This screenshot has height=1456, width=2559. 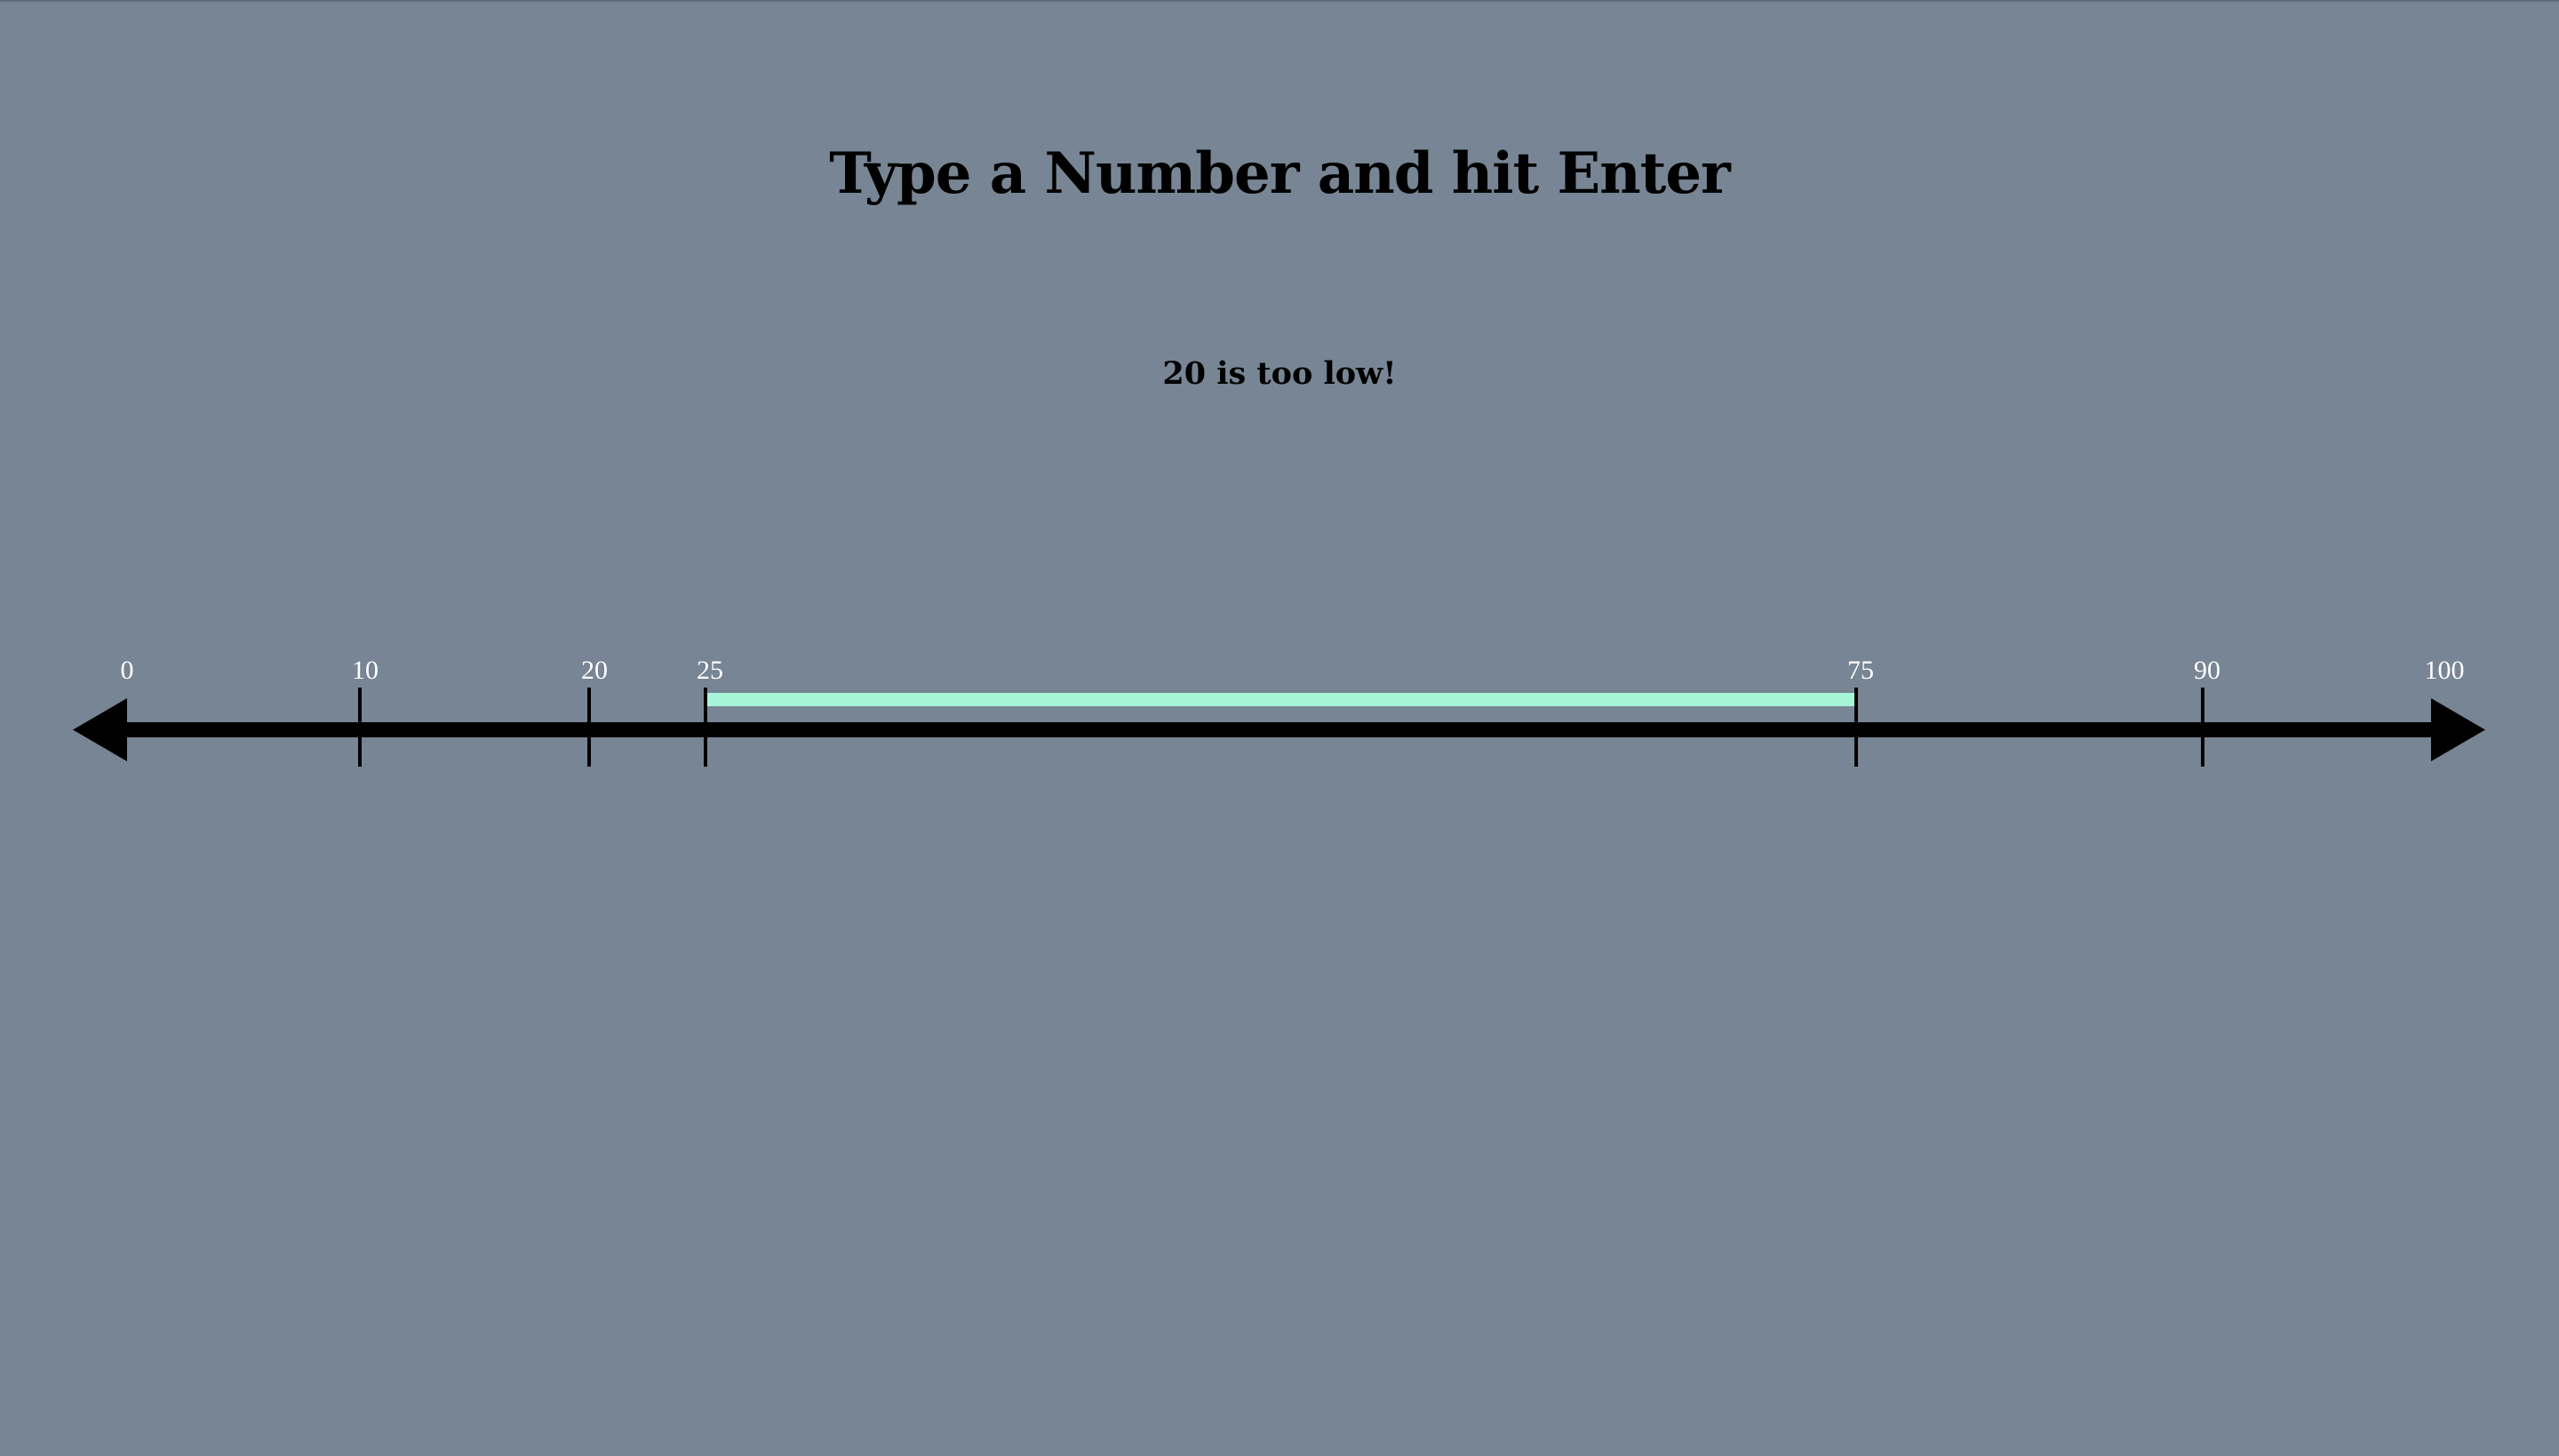 I want to click on tick-label-0: 0, so click(x=127, y=670).